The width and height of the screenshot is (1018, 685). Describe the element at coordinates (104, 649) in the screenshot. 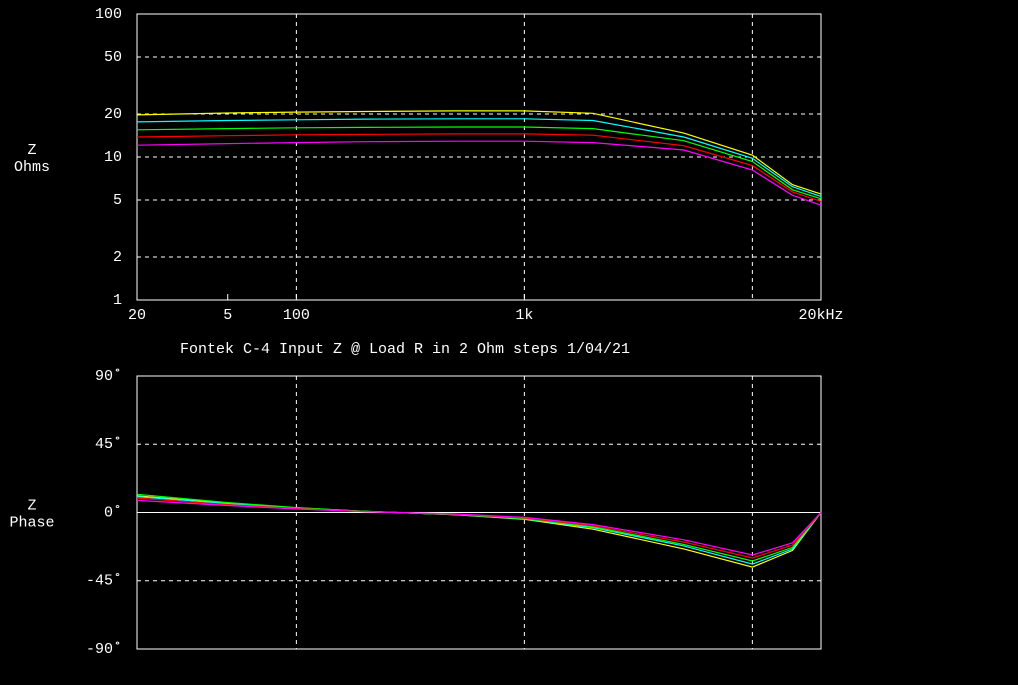

I see `y-tick-label: -90˚` at that location.